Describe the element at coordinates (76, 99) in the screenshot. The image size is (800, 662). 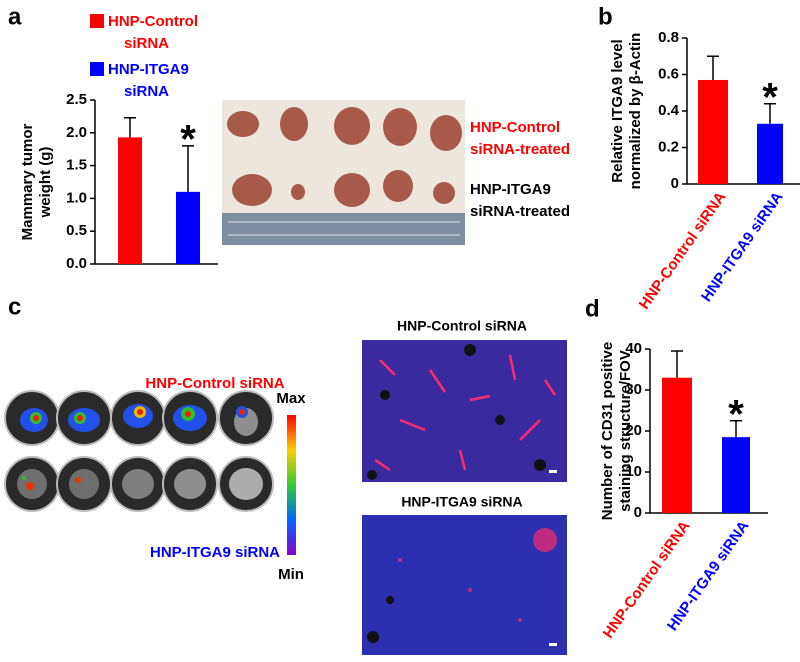
I see `y-tick-label: 2.5` at that location.